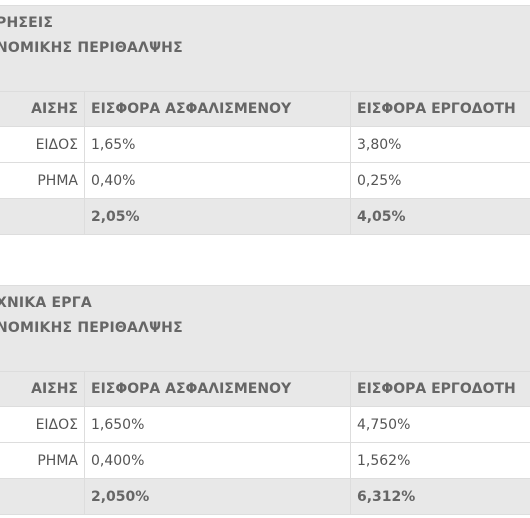 Image resolution: width=530 pixels, height=518 pixels. Describe the element at coordinates (440, 460) in the screenshot. I see `employer-contribution: 1,562%` at that location.